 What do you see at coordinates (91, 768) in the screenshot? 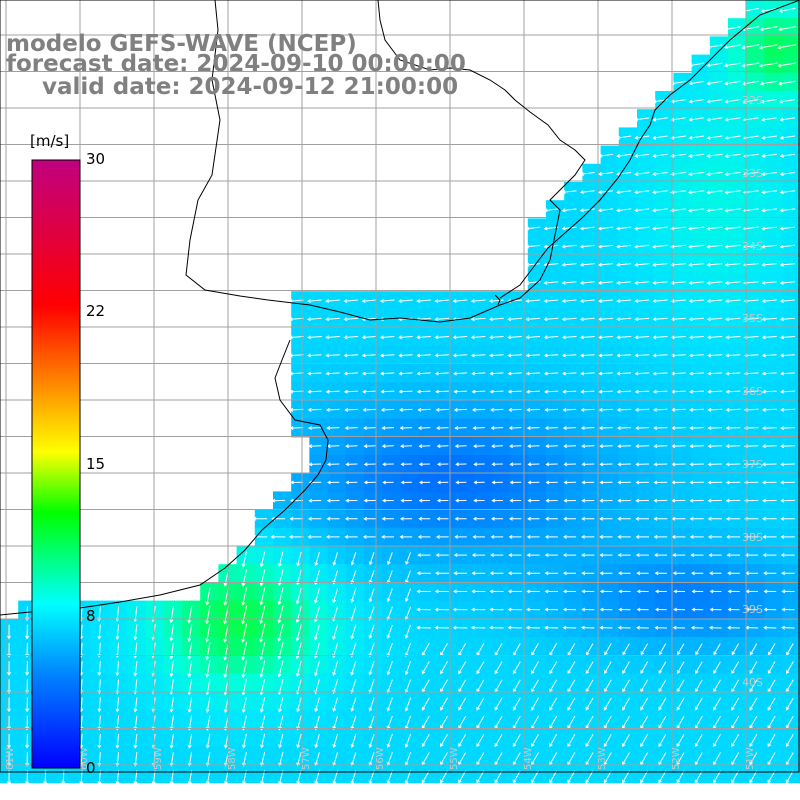
I see `colorbar-tick-0: 0` at bounding box center [91, 768].